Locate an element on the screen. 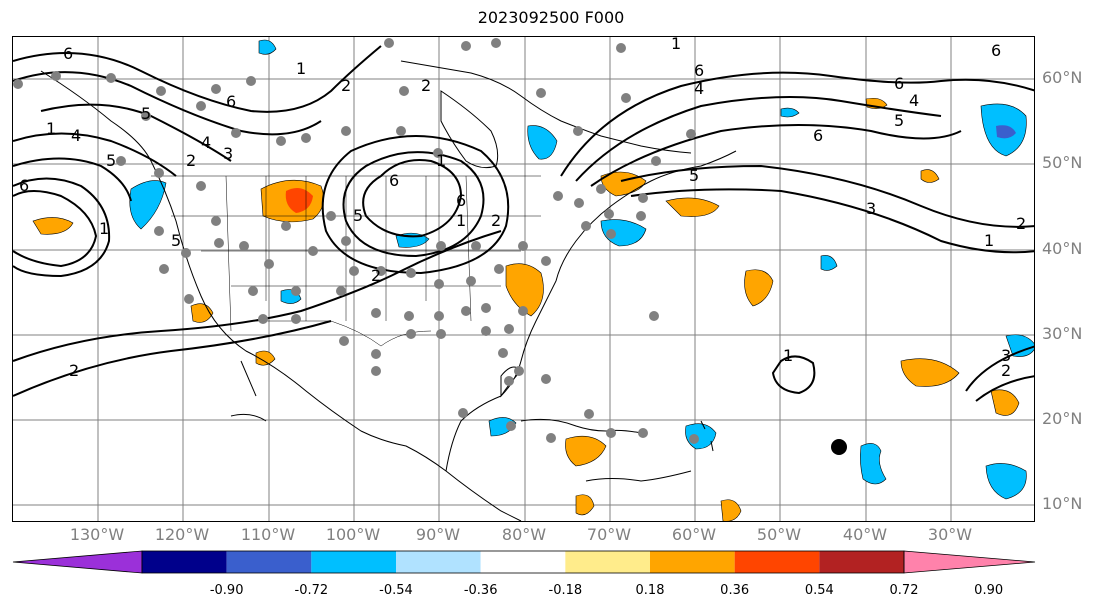 The height and width of the screenshot is (613, 1102). colorbar-extend-max is located at coordinates (969, 562).